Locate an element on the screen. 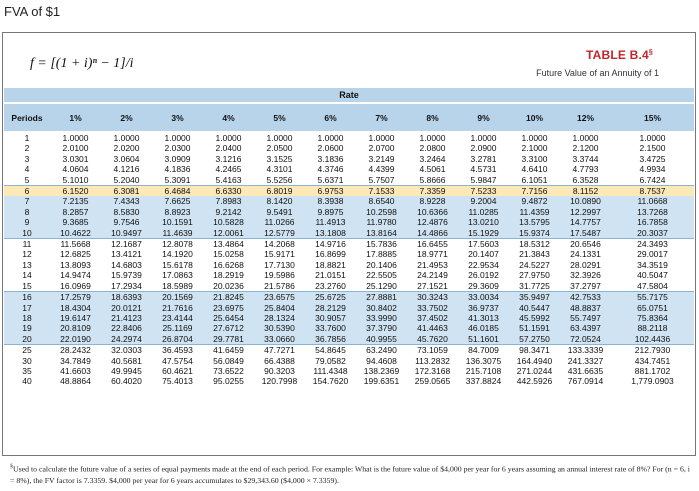  factor-cell: 36.7856 is located at coordinates (330, 339).